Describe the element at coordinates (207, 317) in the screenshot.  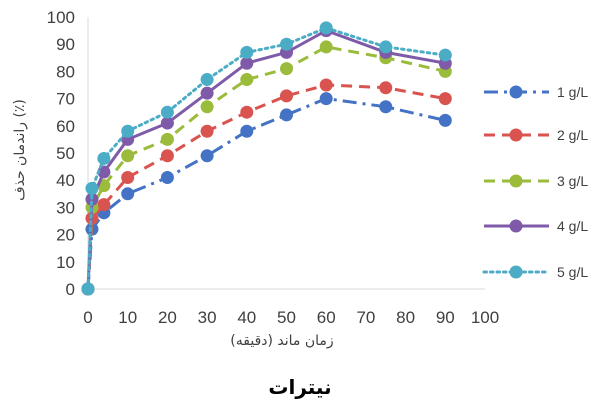
I see `x-tick-label: 30` at that location.